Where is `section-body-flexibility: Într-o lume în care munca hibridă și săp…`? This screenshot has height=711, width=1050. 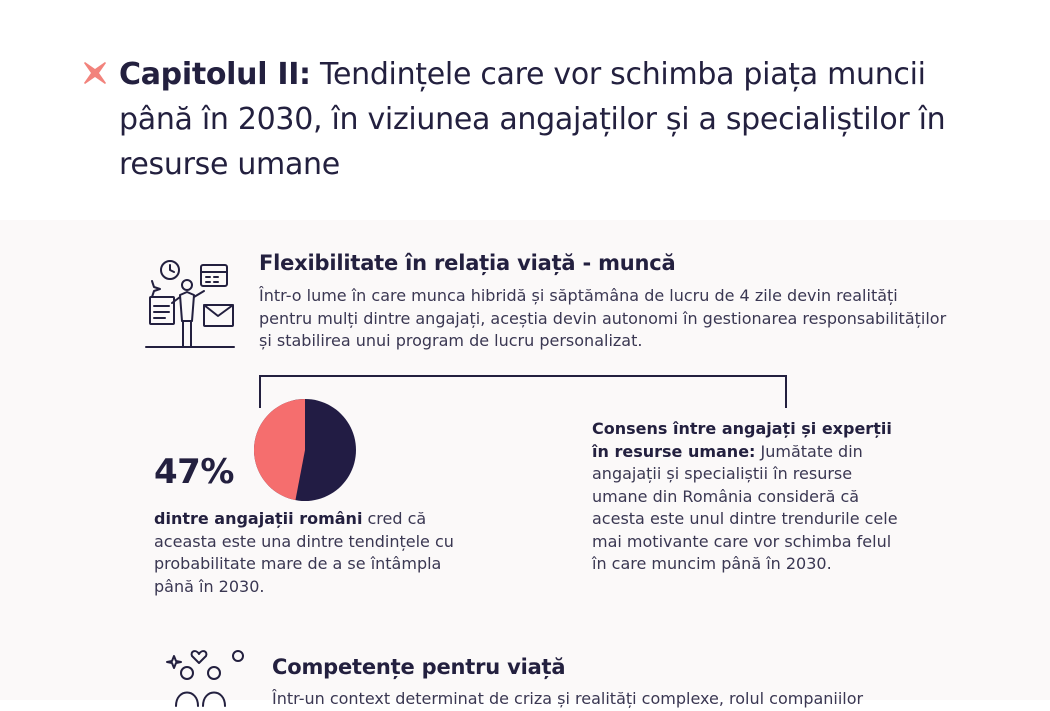
section-body-flexibility: Într-o lume în care munca hibridă și săp… is located at coordinates (603, 318).